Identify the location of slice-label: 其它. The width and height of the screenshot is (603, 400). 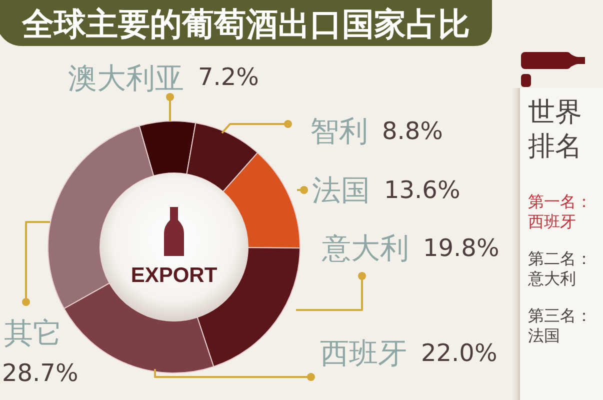
(33, 333).